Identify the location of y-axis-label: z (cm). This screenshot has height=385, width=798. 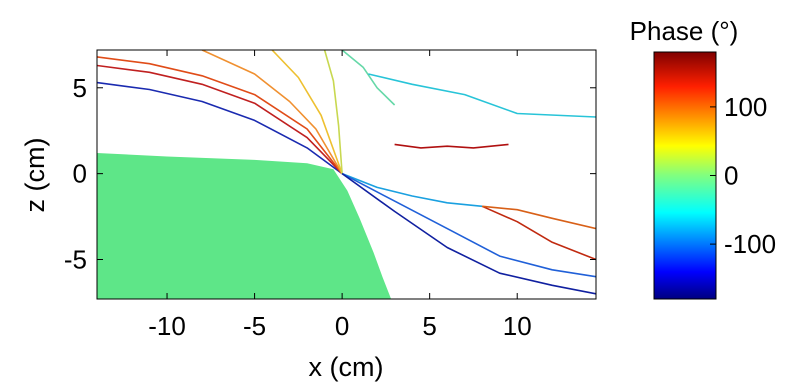
(35, 175).